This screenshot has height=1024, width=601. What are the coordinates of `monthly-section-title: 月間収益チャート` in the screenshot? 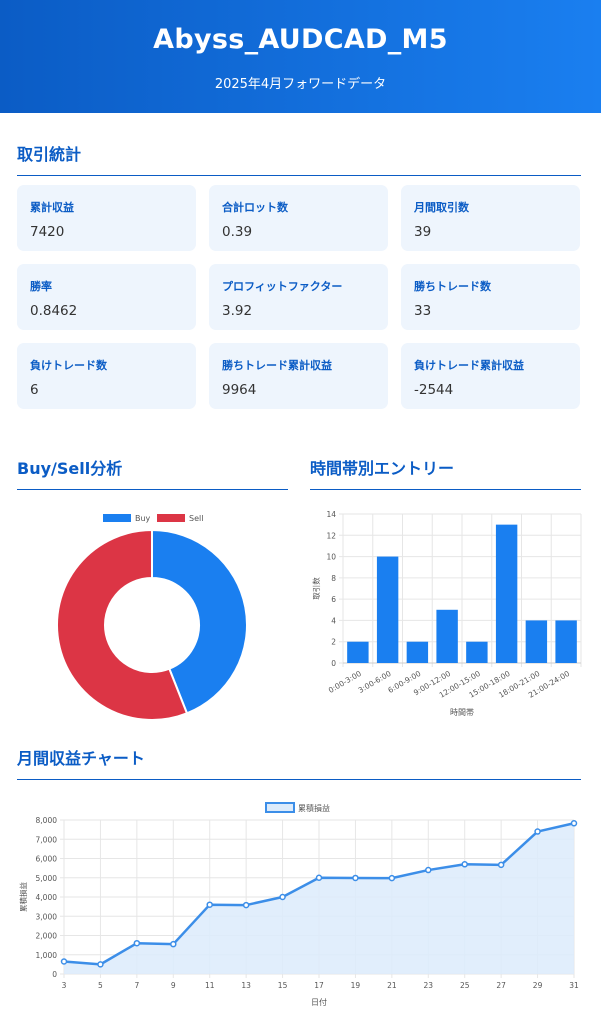 It's located at (299, 762).